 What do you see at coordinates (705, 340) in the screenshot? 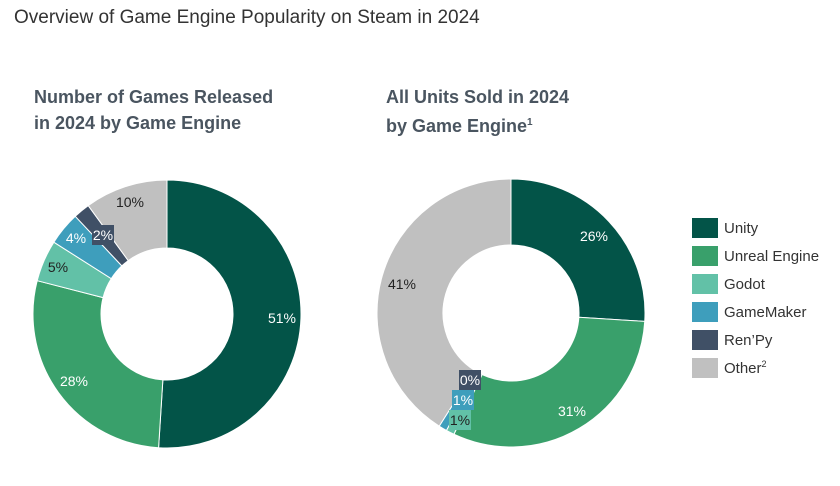
I see `legend-swatch-ren-py` at bounding box center [705, 340].